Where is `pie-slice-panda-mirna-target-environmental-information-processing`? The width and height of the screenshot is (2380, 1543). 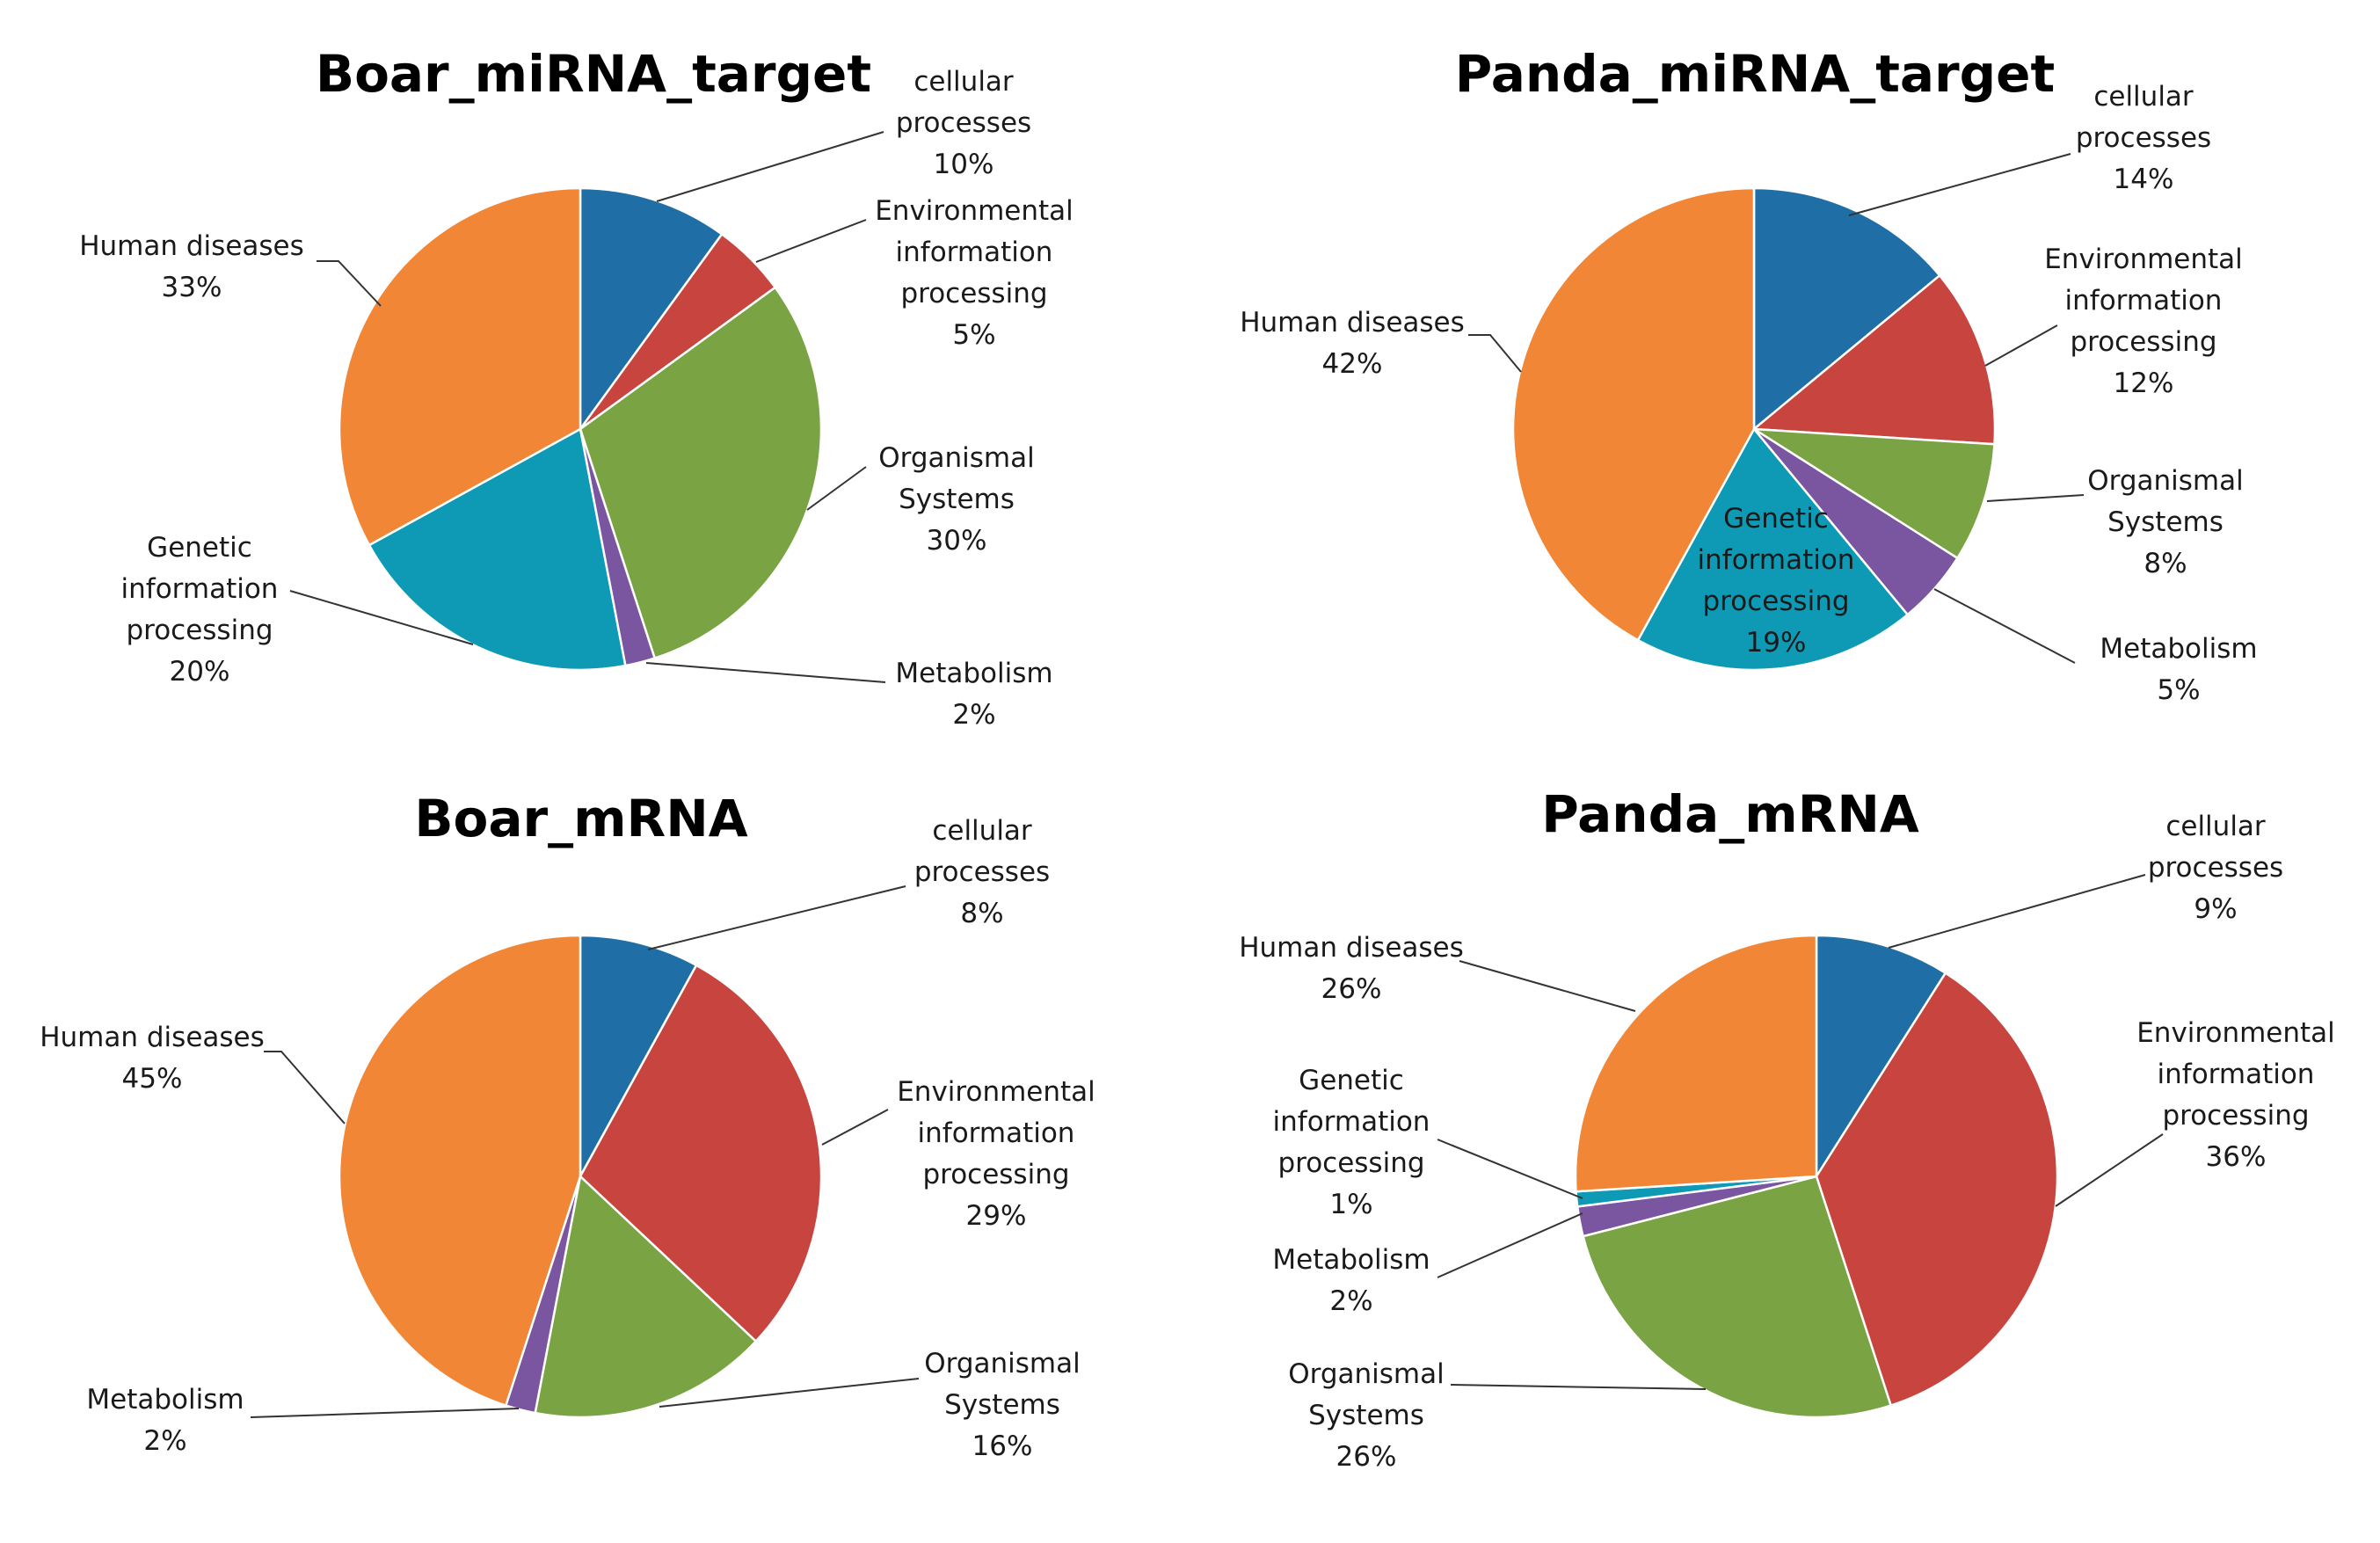 pie-slice-panda-mirna-target-environmental-information-processing is located at coordinates (1873, 359).